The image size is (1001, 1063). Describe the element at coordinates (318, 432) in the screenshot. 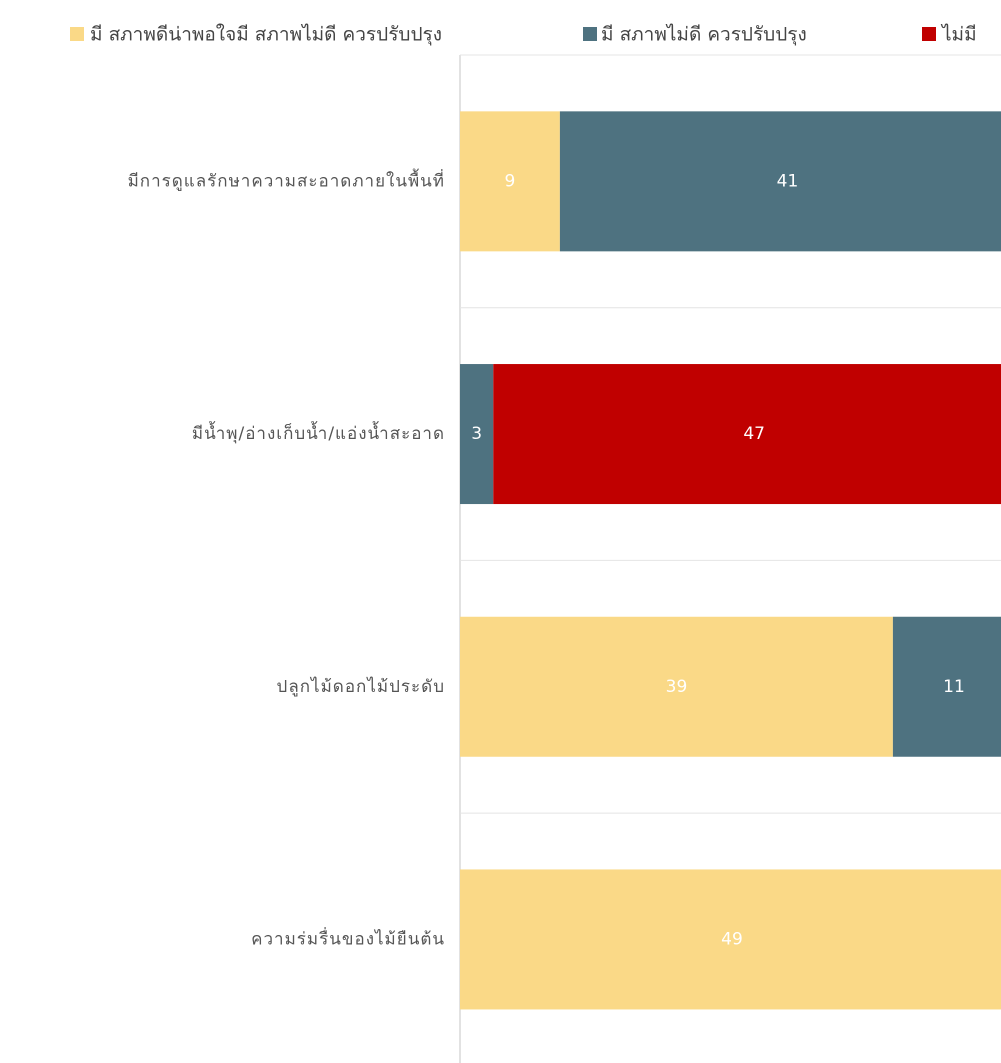

I see `category-label: มีน้ำพุ/อ่างเก็บน้ำ/แอ่งน้ำสะอาด` at that location.